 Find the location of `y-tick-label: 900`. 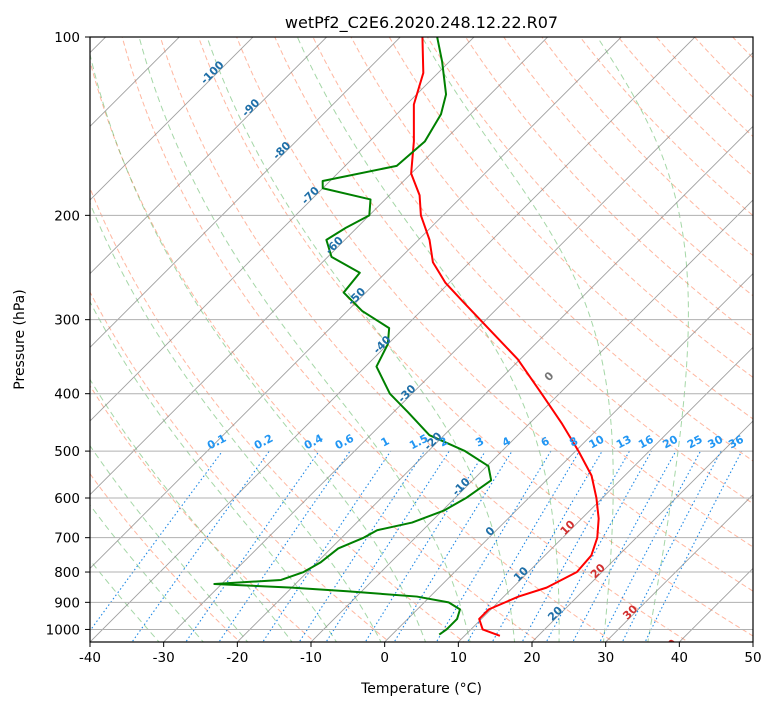

y-tick-label: 900 is located at coordinates (67, 603).